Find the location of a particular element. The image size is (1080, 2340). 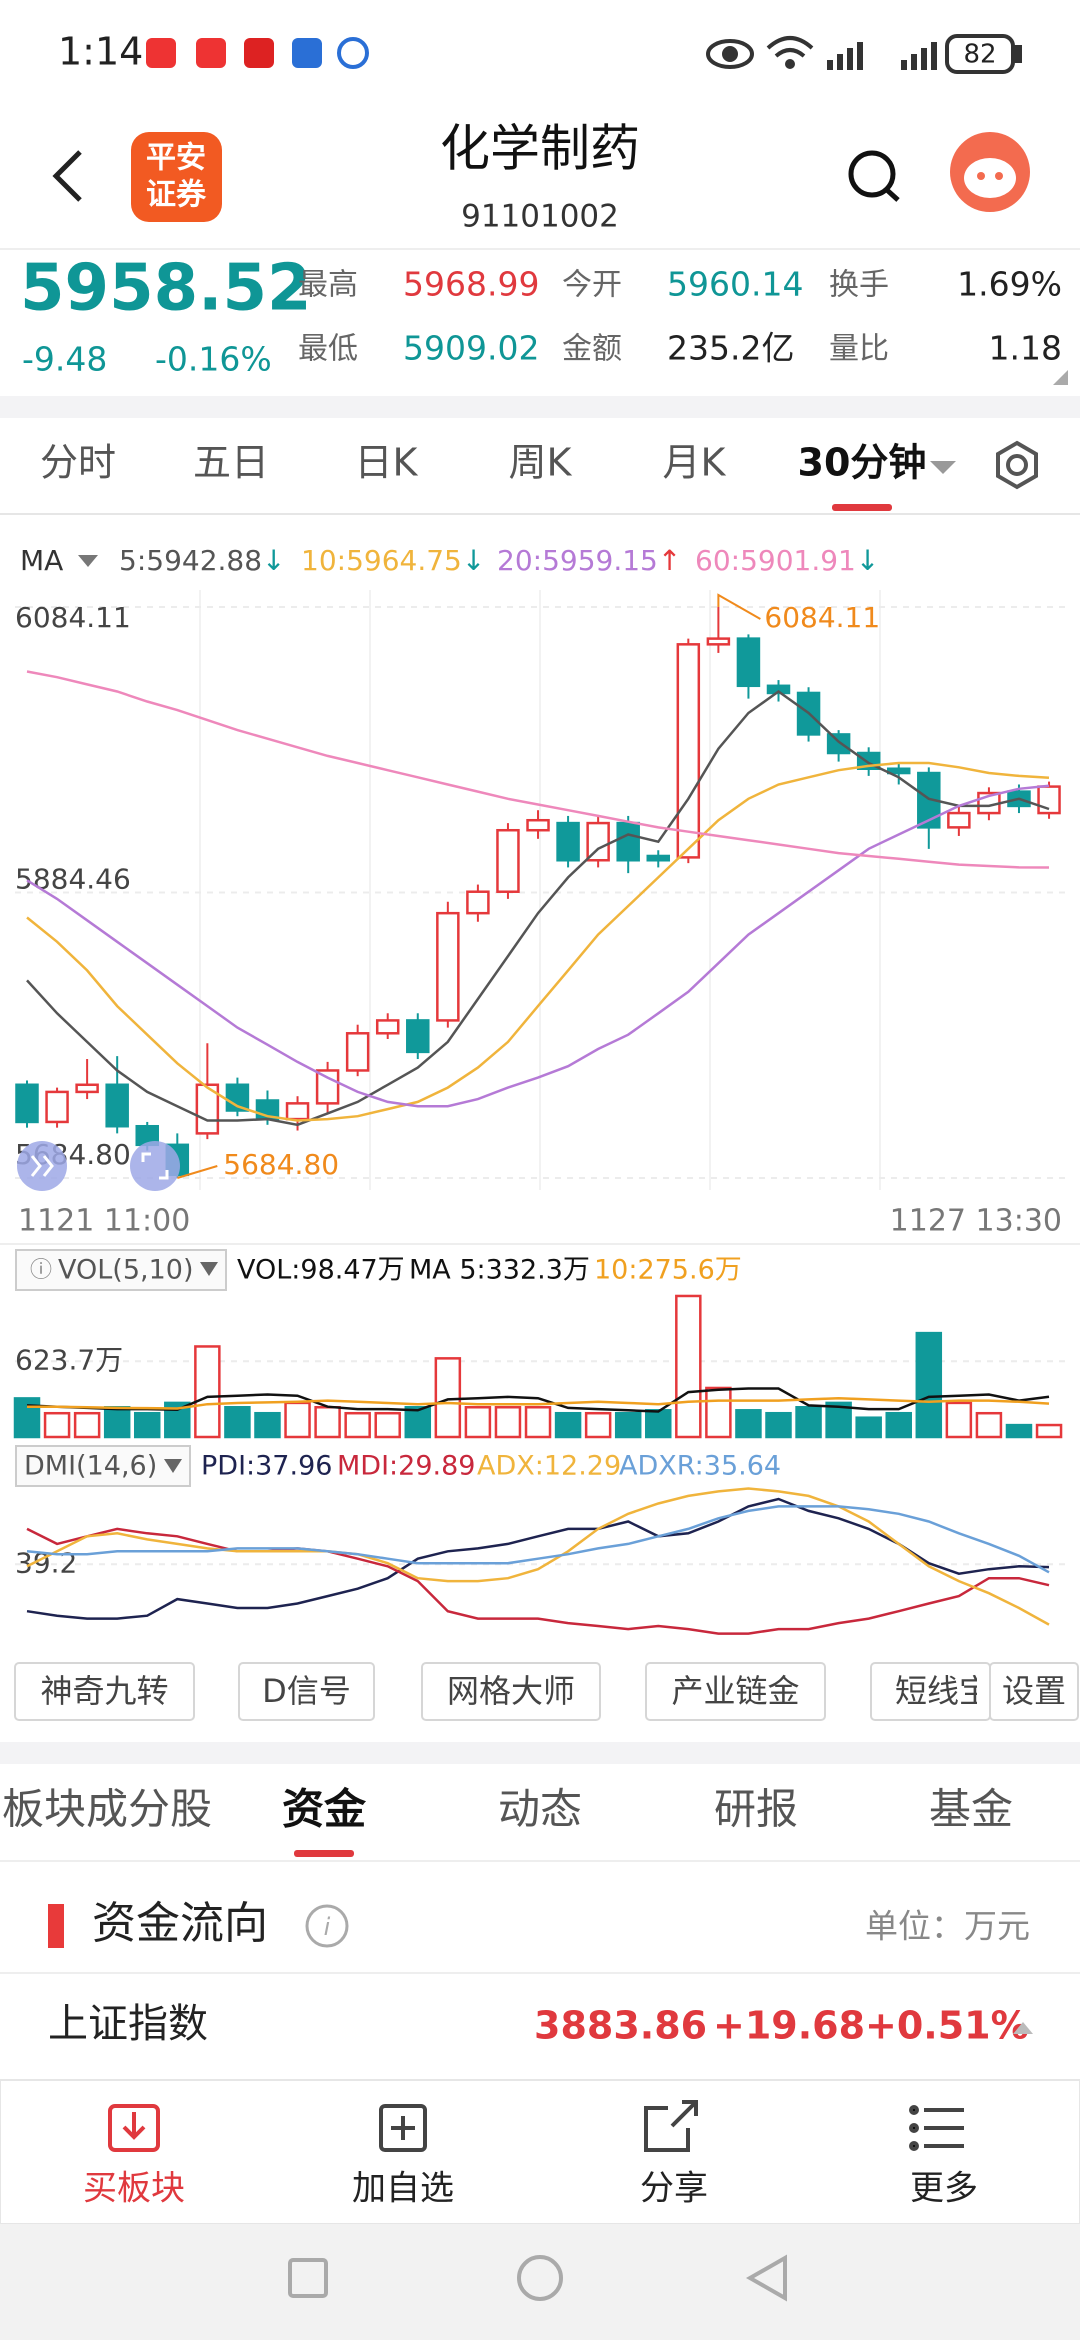

section-tab: 板块成分股 is located at coordinates (107, 1809).